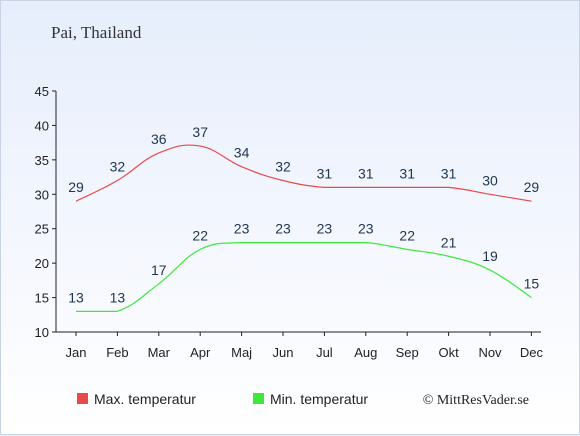 This screenshot has width=580, height=436. Describe the element at coordinates (319, 399) in the screenshot. I see `legend-label-min: Min. temperatur` at that location.